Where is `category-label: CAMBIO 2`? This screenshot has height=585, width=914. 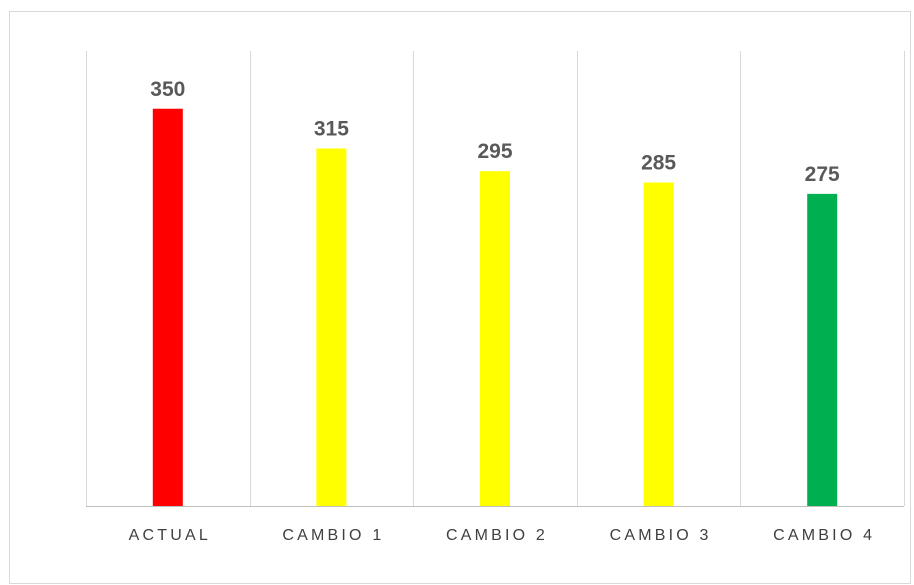
category-label: CAMBIO 2 is located at coordinates (497, 535).